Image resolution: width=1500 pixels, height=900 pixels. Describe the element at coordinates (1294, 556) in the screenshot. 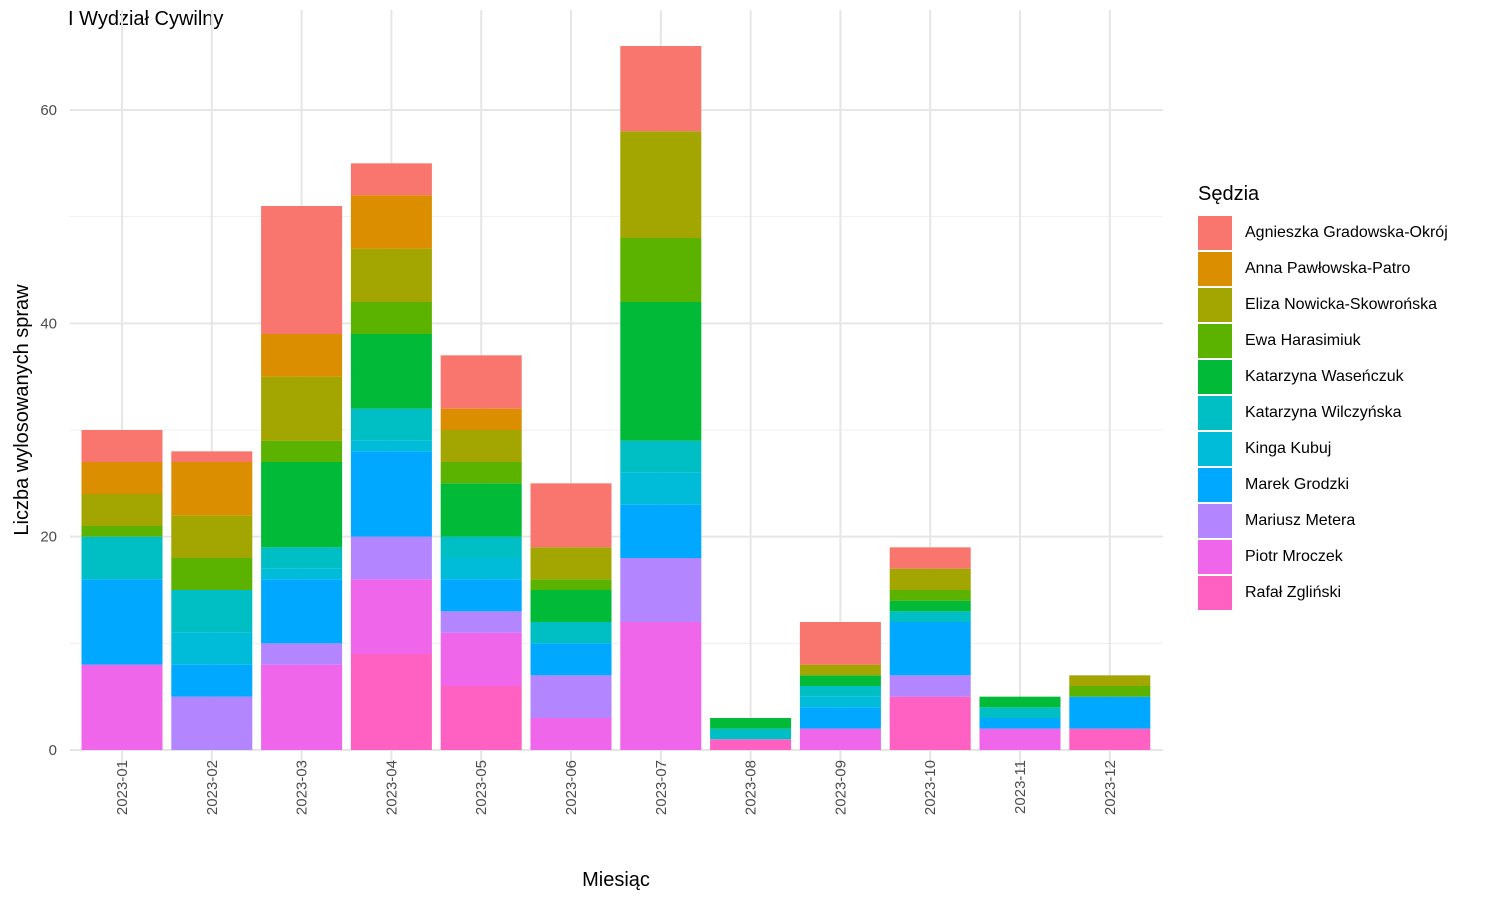

I see `legend-label: Piotr Mroczek` at that location.